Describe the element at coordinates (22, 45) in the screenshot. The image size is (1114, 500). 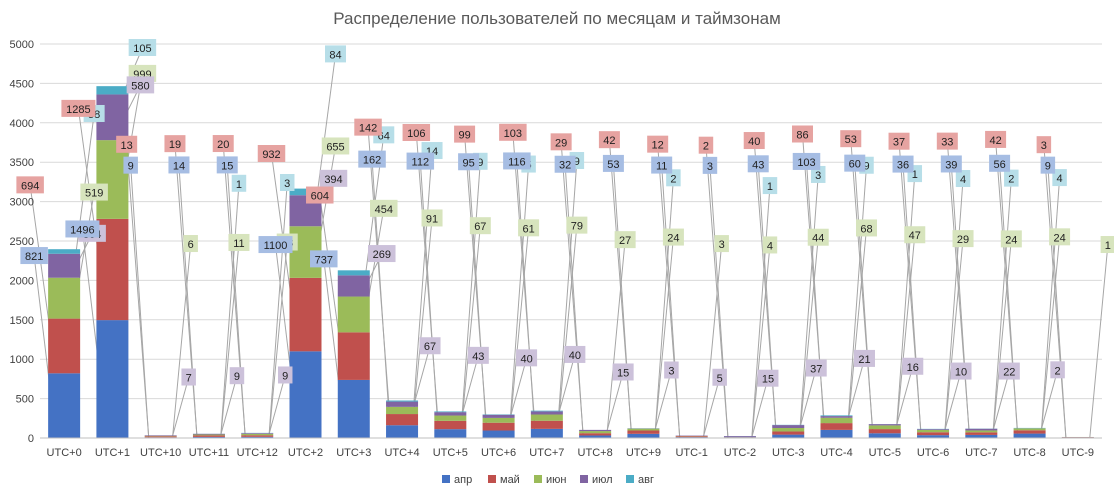
I see `y-tick-label: 5000` at that location.